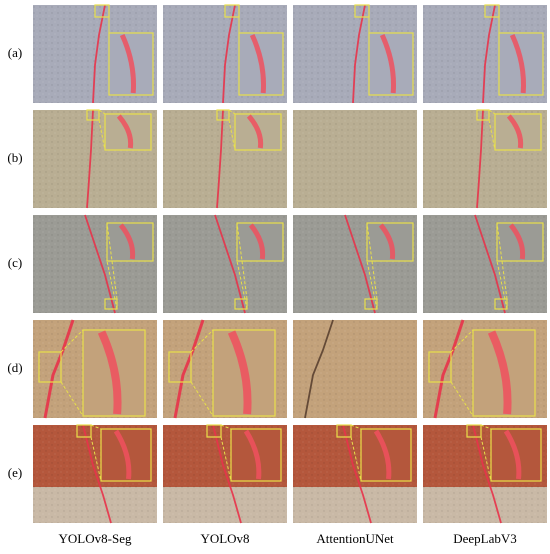  I want to click on row-label: (a), so click(15, 52).